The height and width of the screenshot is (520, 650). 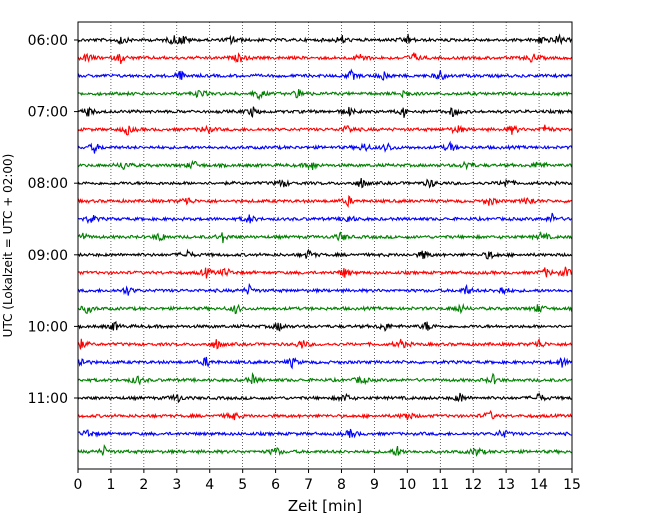 I want to click on x-tick-label: 15, so click(x=572, y=485).